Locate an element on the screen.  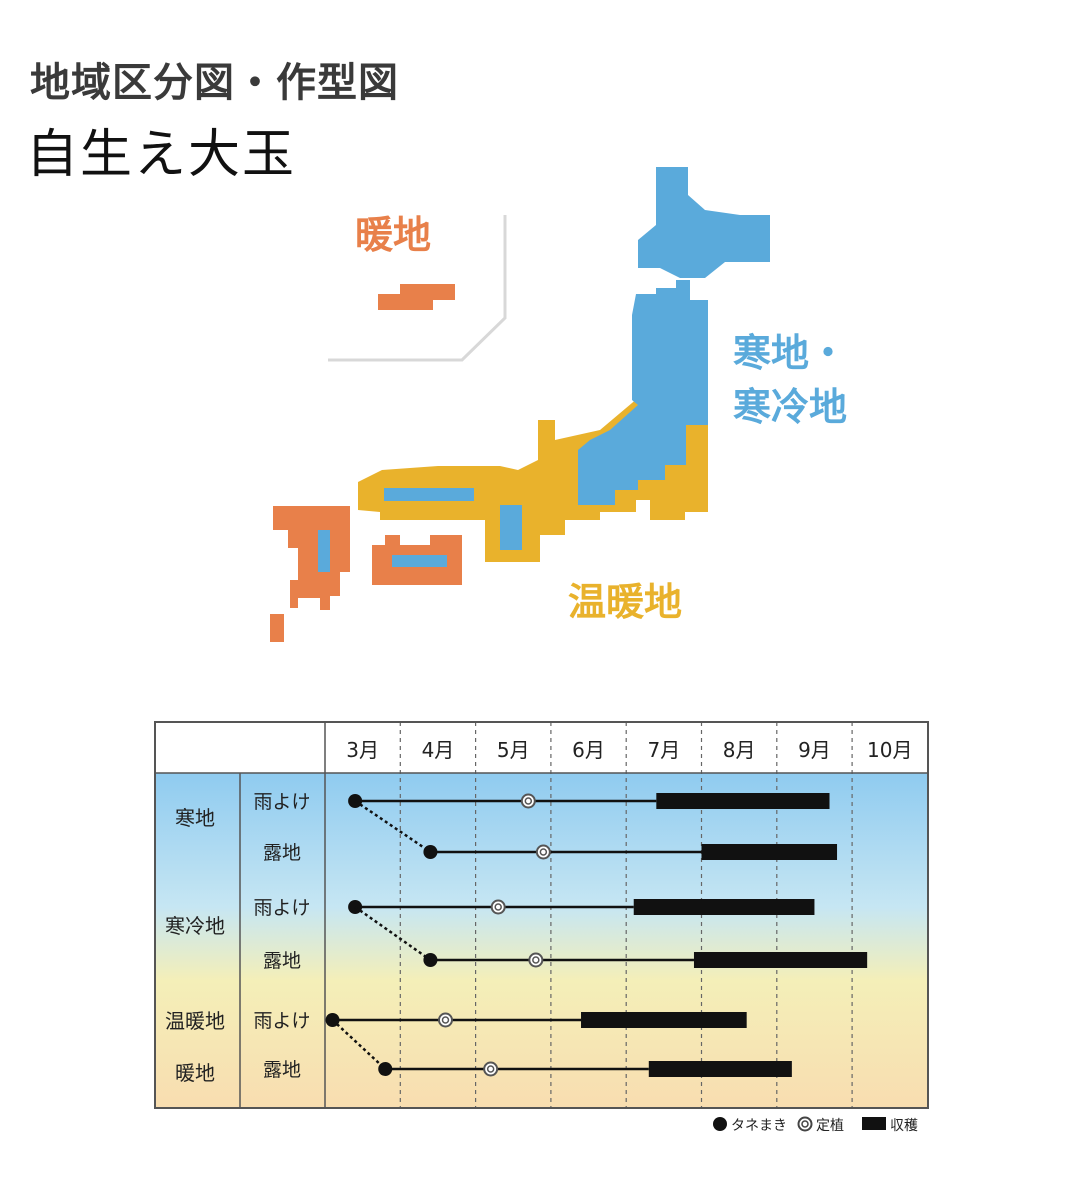
danchi-kyushu-shape is located at coordinates (311, 558).